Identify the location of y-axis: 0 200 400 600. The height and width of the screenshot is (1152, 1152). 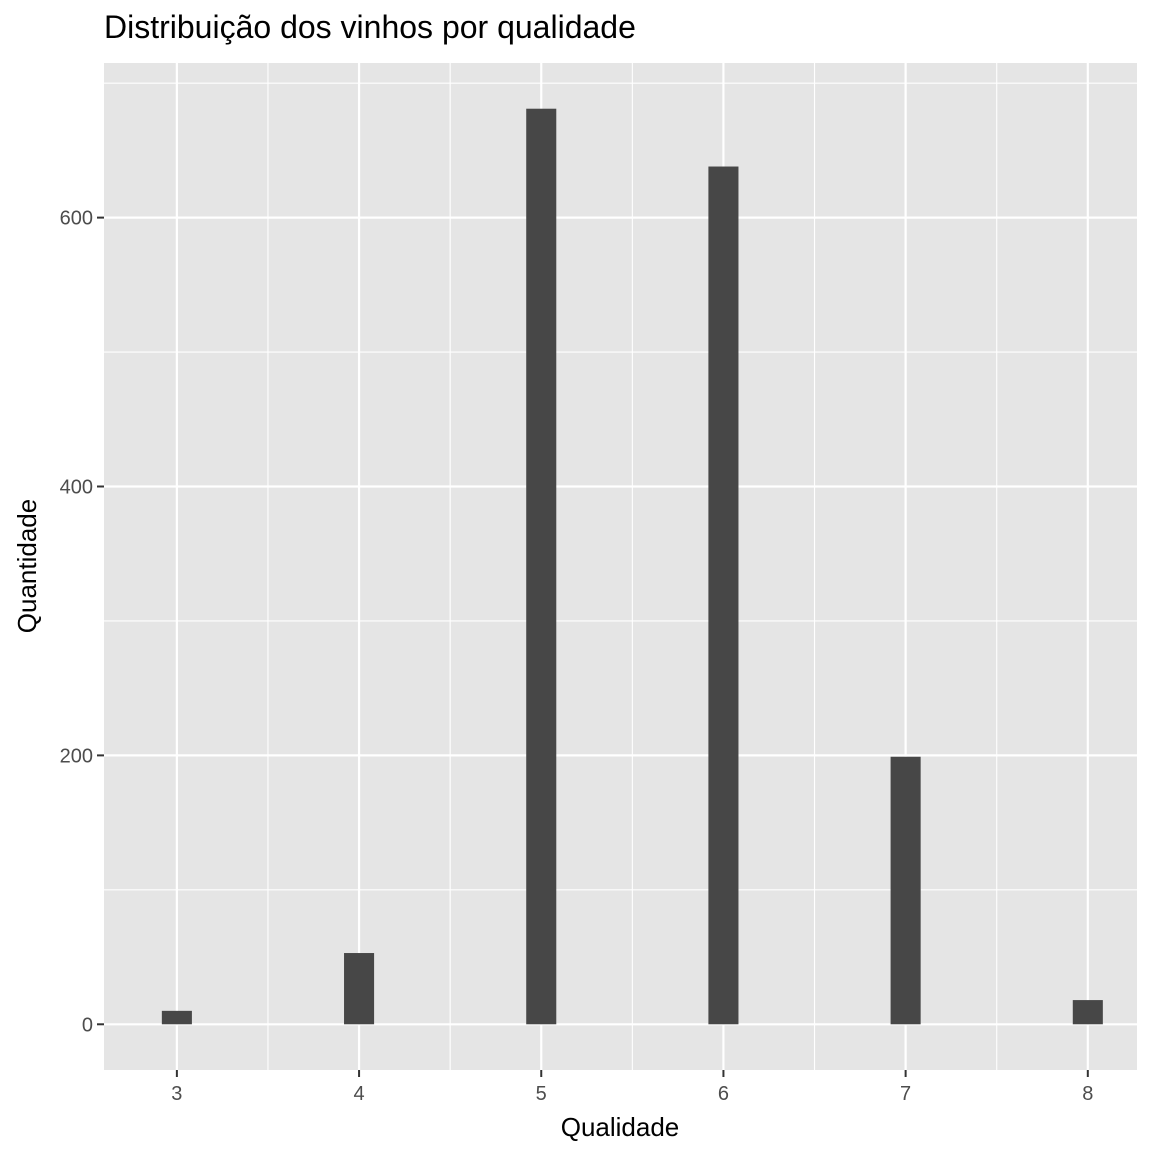
(82, 622).